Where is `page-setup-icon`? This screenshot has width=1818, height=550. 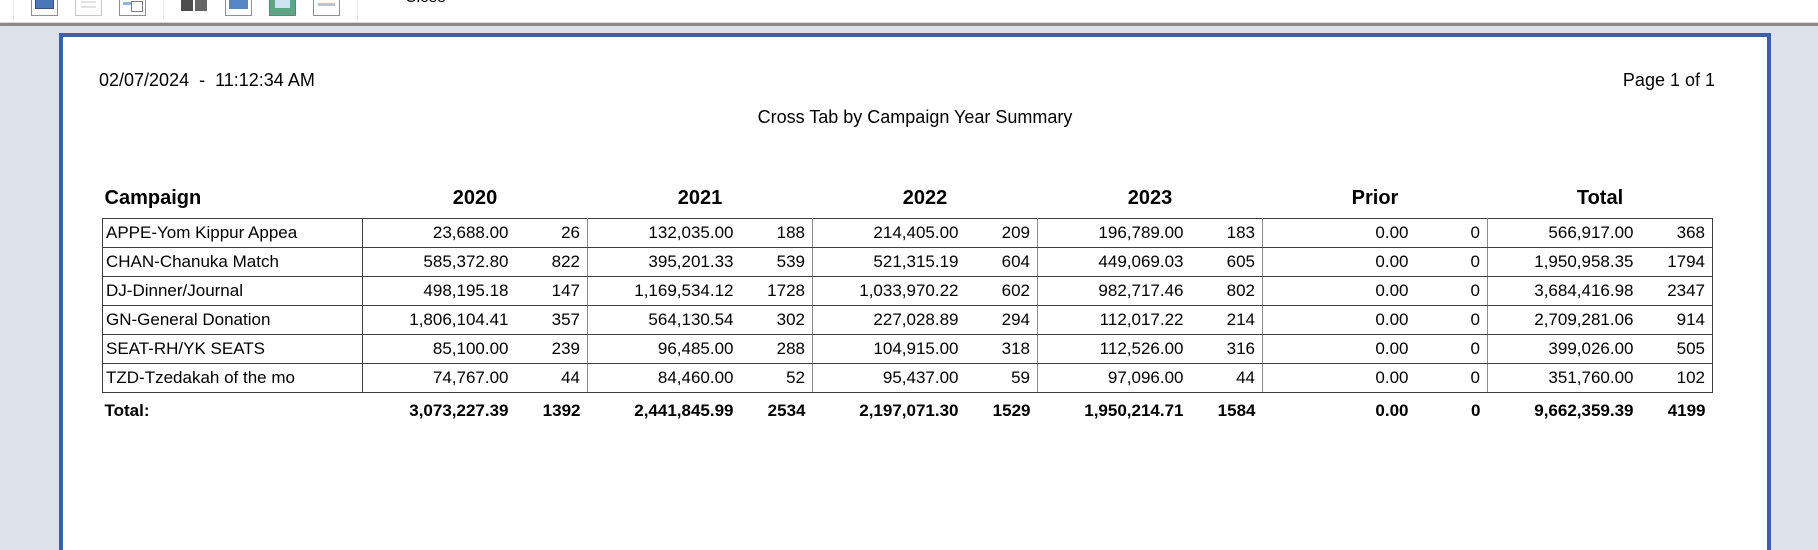 page-setup-icon is located at coordinates (132, 8).